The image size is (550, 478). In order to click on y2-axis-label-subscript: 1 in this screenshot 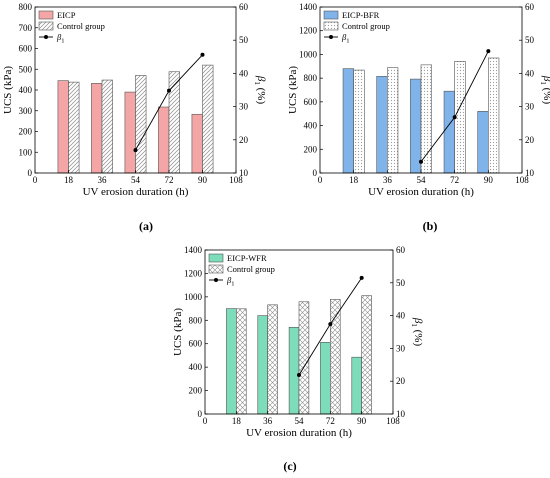, I will do `click(257, 83)`.